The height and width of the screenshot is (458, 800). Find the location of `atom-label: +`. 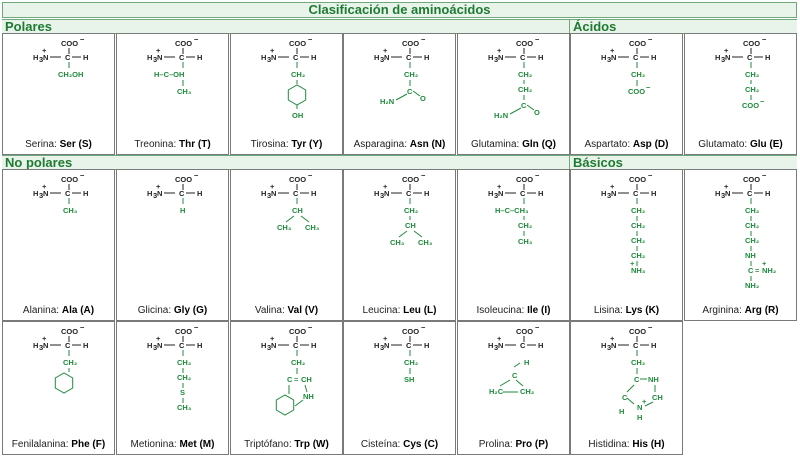

atom-label: + is located at coordinates (644, 401).